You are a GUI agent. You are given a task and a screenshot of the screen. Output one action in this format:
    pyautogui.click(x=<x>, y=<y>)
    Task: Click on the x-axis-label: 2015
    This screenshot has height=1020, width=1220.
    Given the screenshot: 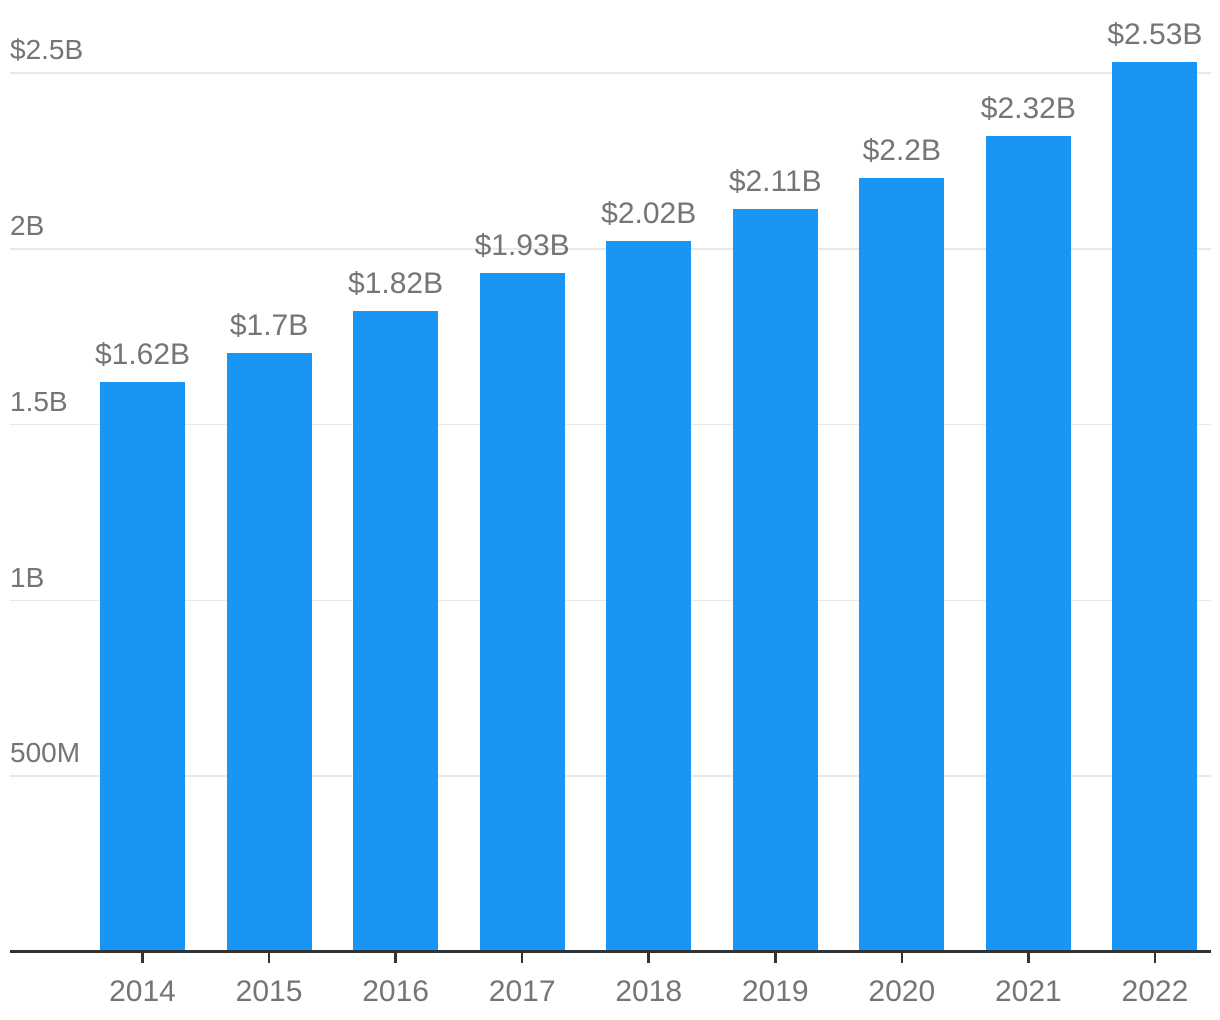 What is the action you would take?
    pyautogui.click(x=269, y=991)
    